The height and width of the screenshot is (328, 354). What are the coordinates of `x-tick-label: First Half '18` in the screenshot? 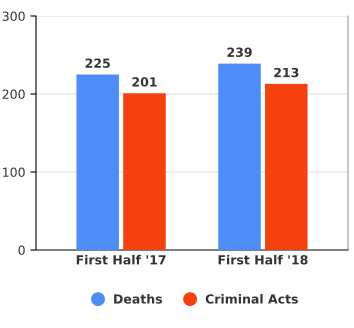 It's located at (263, 259).